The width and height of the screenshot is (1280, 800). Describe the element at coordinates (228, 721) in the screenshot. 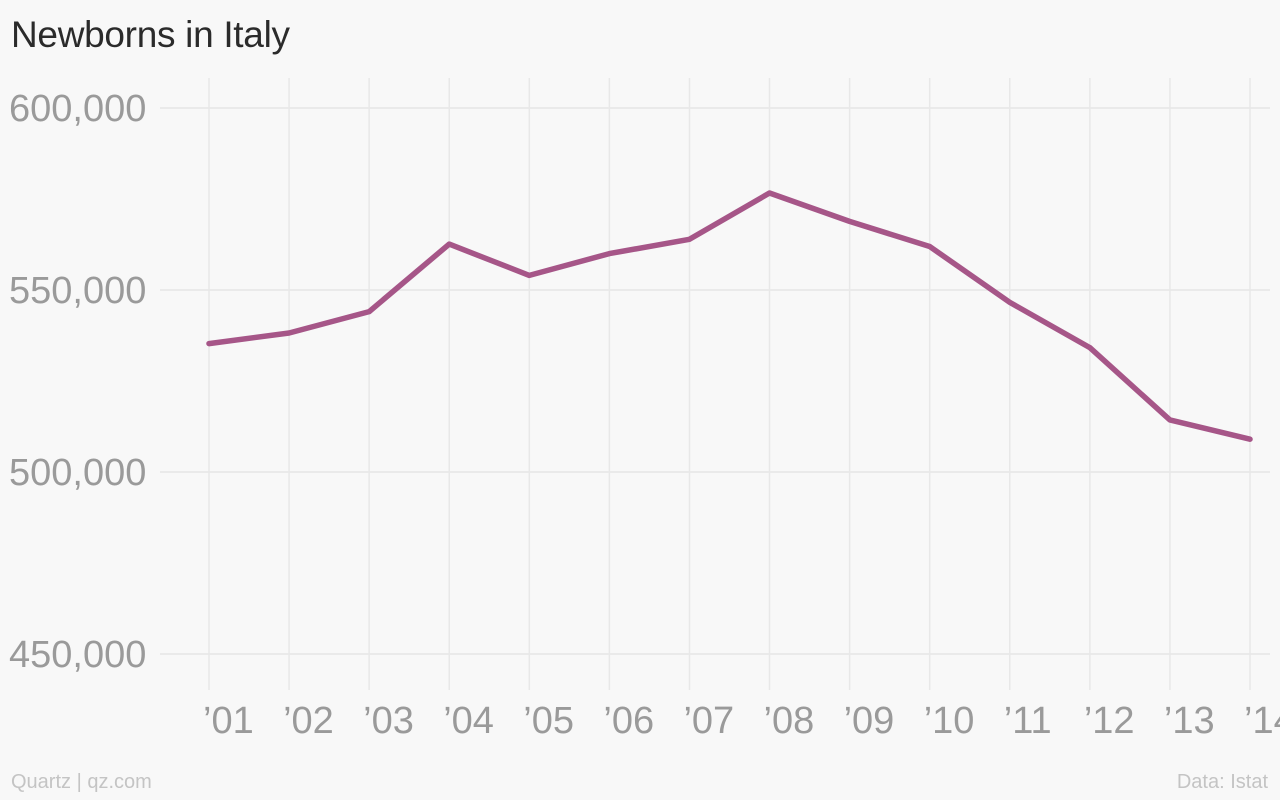

I see `x-tick-label: ’01` at that location.